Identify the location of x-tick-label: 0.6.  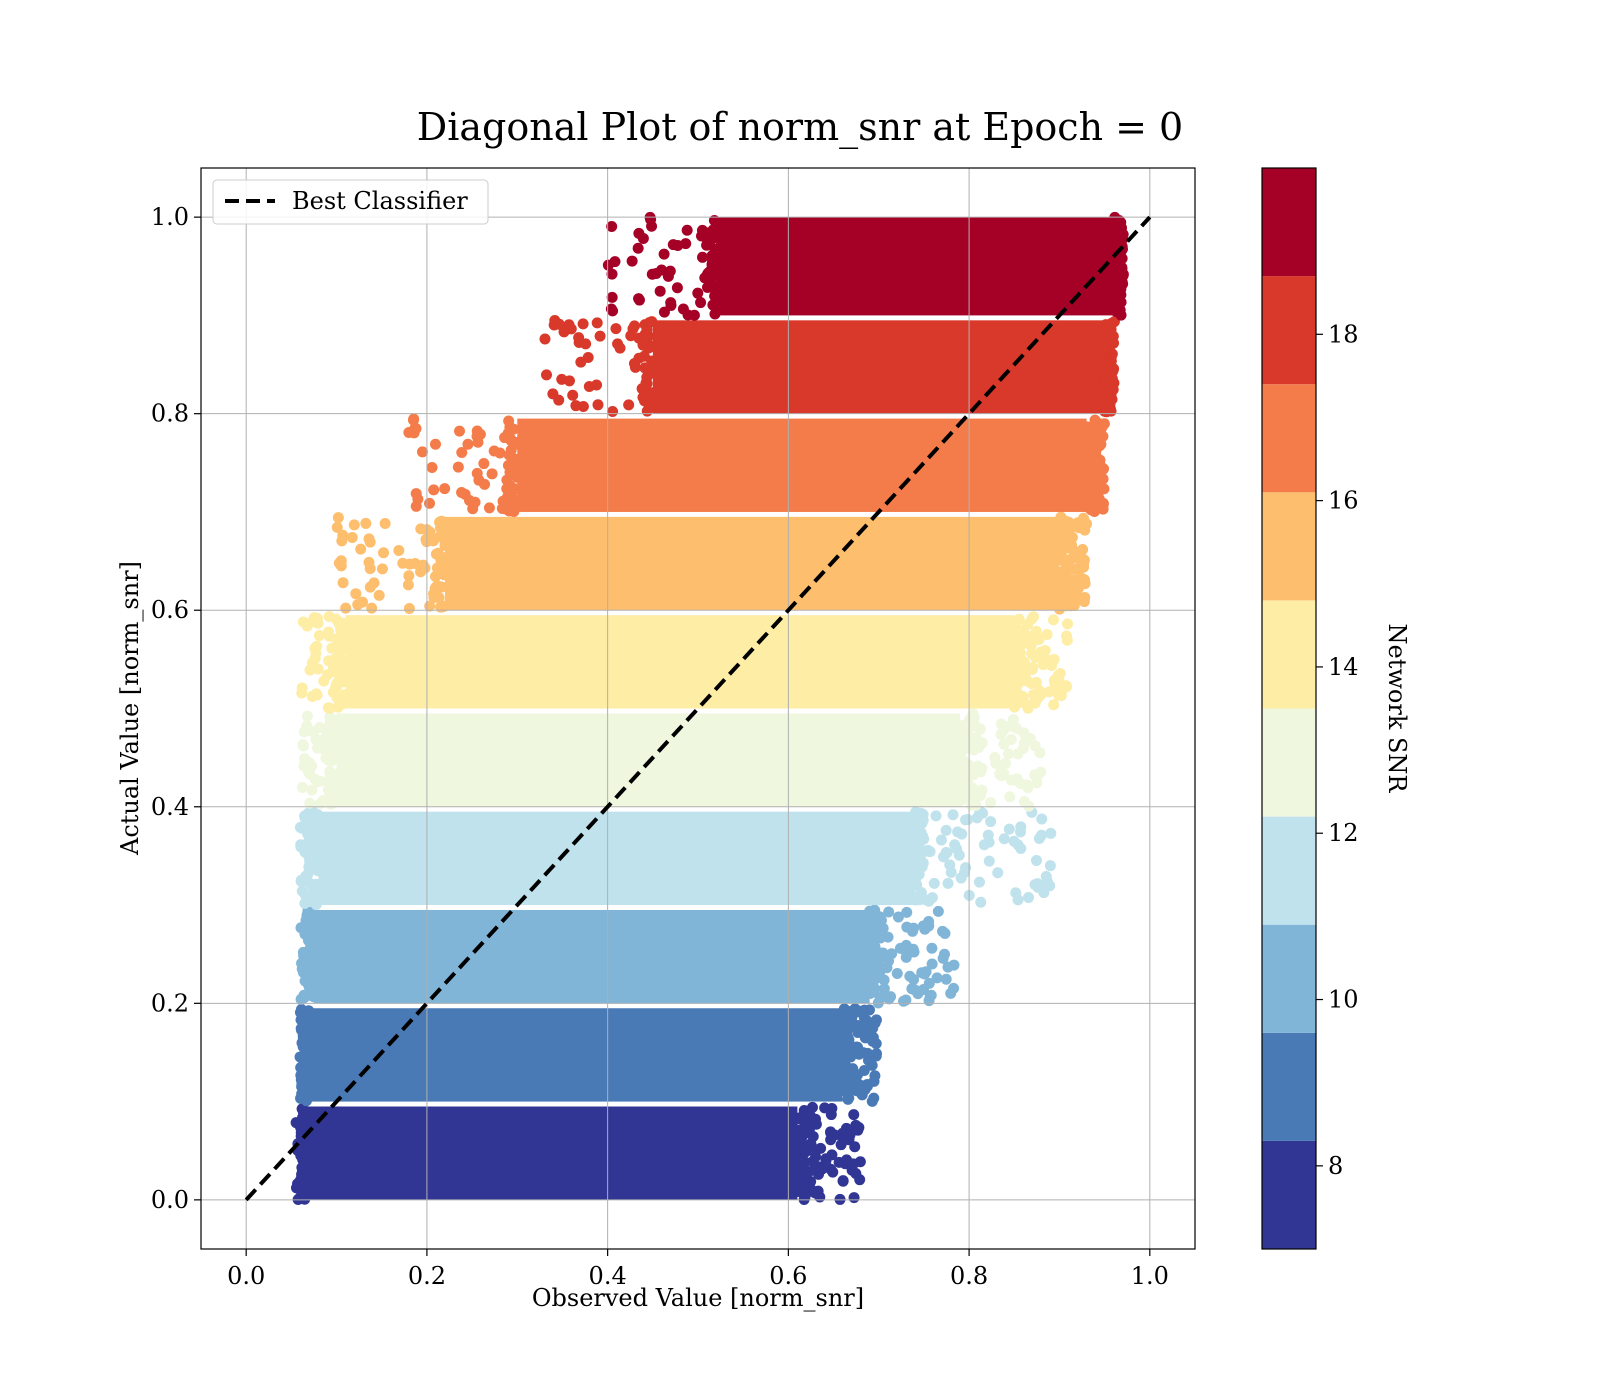
(788, 1276).